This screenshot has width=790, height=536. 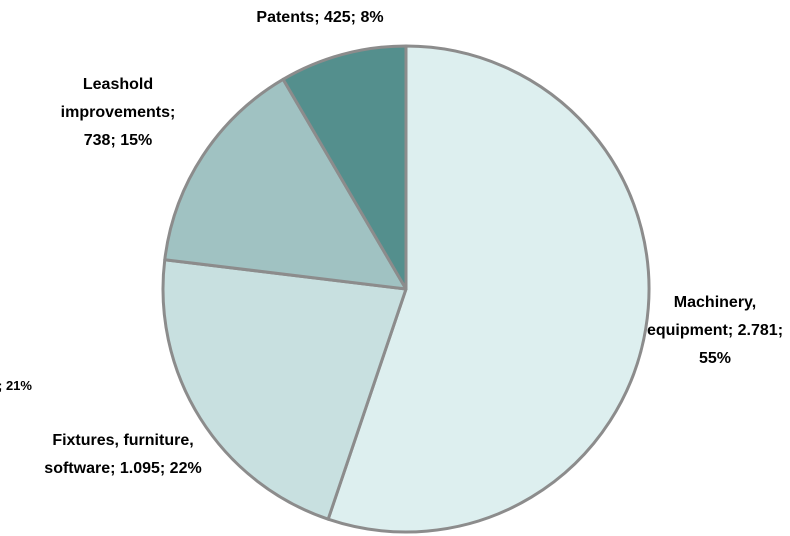 What do you see at coordinates (715, 330) in the screenshot?
I see `slice-label: Machinery, equipment; 2.781; 55%` at bounding box center [715, 330].